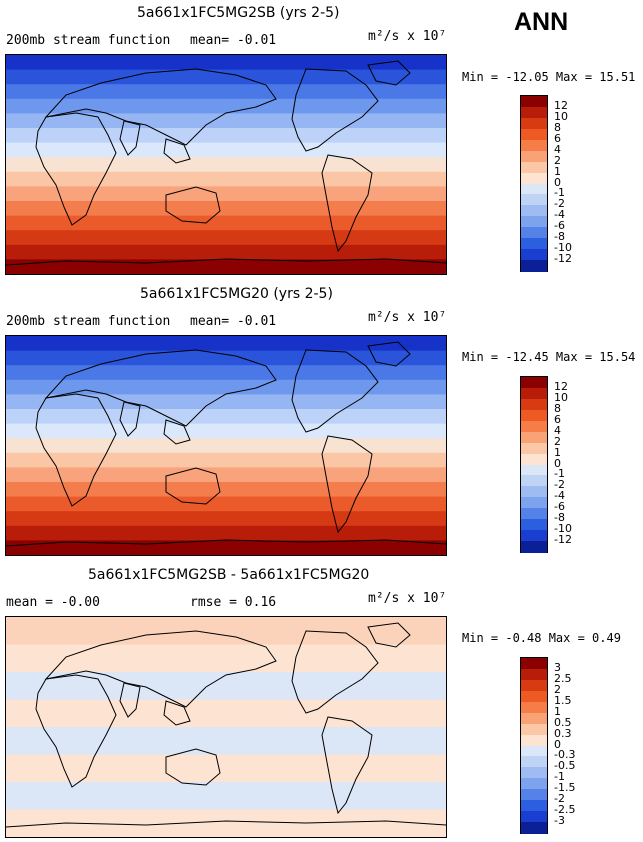  Describe the element at coordinates (557, 667) in the screenshot. I see `colorbar-tick-label: 3` at that location.